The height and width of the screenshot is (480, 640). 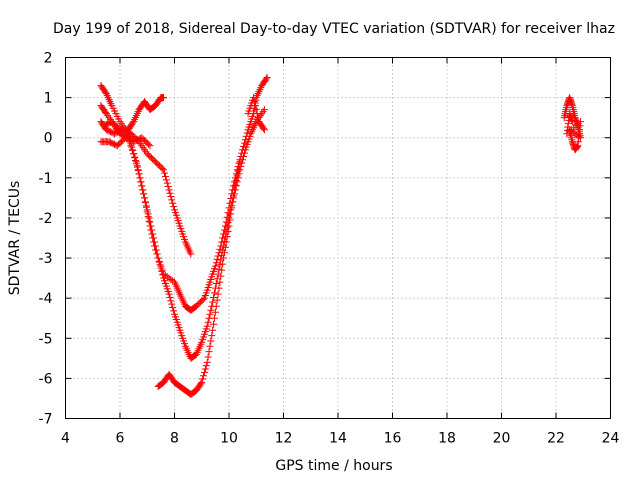 I want to click on x-tick-label: 22, so click(x=556, y=439).